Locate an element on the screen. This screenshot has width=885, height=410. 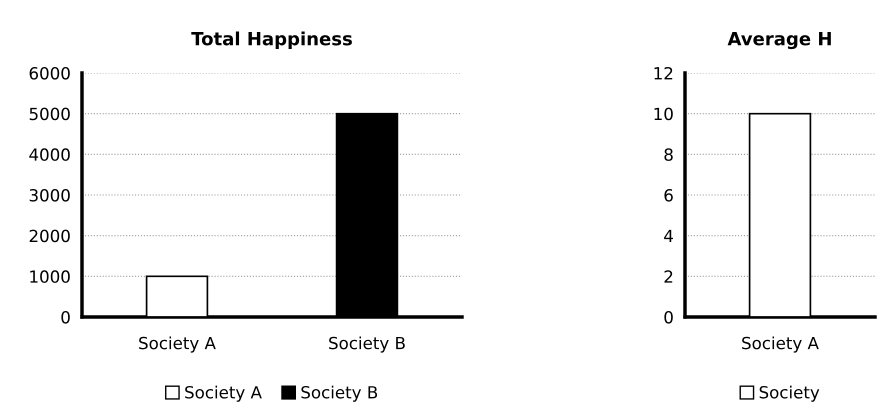
chart-title: Average H is located at coordinates (779, 41).